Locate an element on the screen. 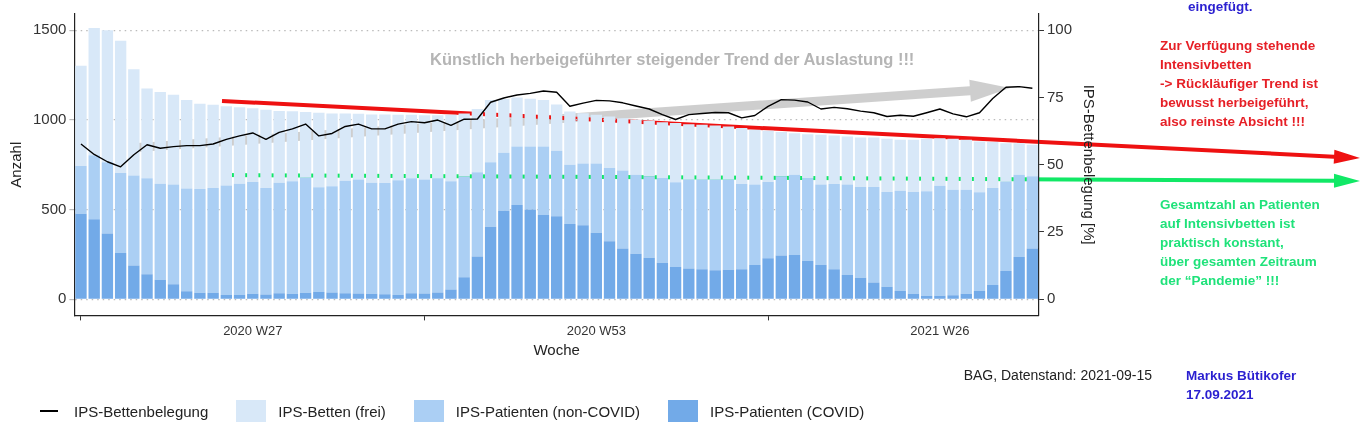 The height and width of the screenshot is (426, 1363). y-tick-label: 500 is located at coordinates (54, 208).